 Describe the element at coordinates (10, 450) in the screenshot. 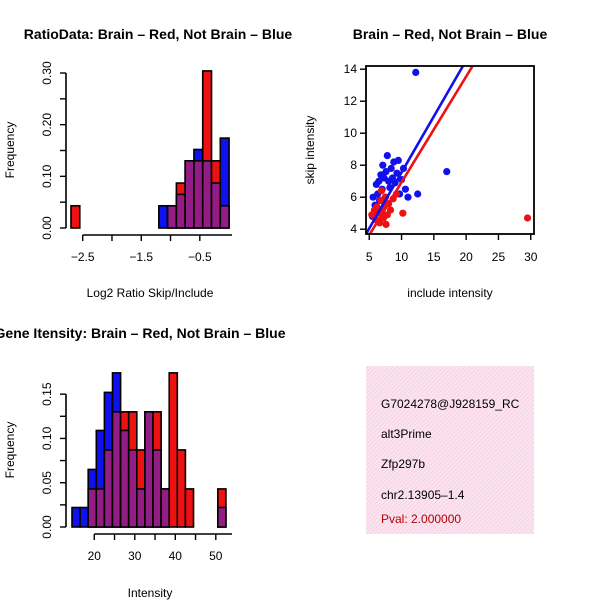

I see `gene-intensity-ylabel: Frequency` at that location.